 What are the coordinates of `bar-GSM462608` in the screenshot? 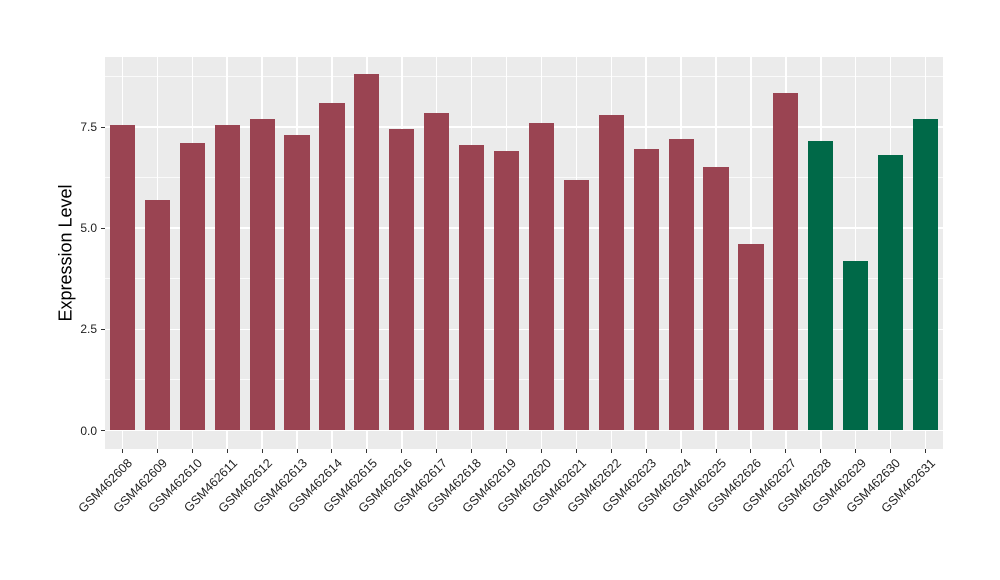 It's located at (122, 277).